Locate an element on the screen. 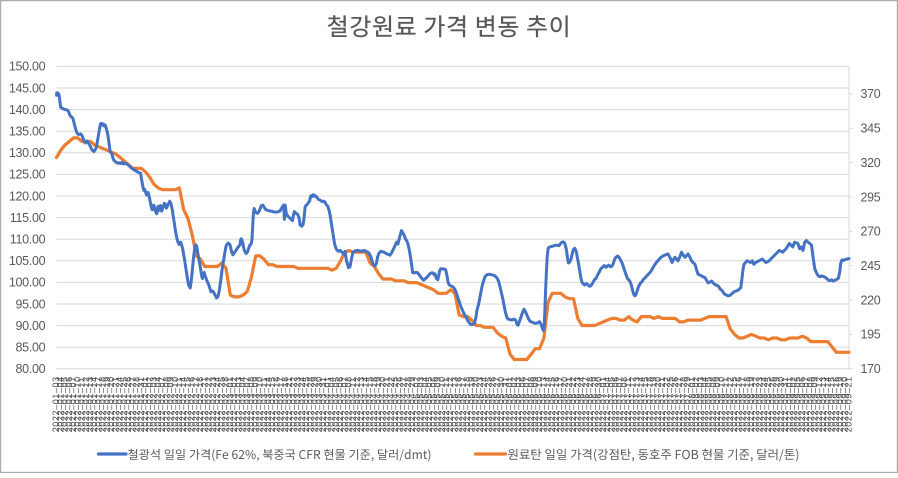  svg-text: 2022–01–19 is located at coordinates (107, 404).